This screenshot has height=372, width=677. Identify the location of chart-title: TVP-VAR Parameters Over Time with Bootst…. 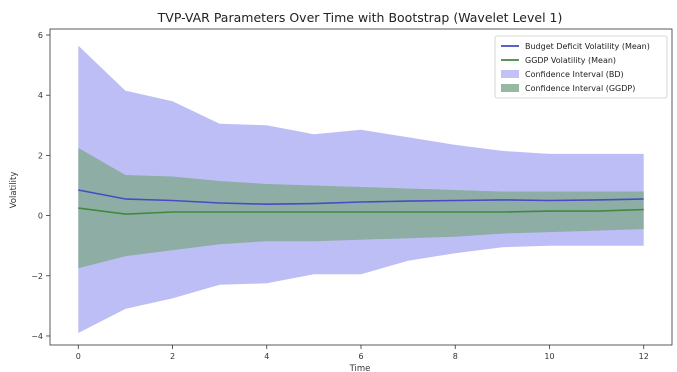
(360, 17).